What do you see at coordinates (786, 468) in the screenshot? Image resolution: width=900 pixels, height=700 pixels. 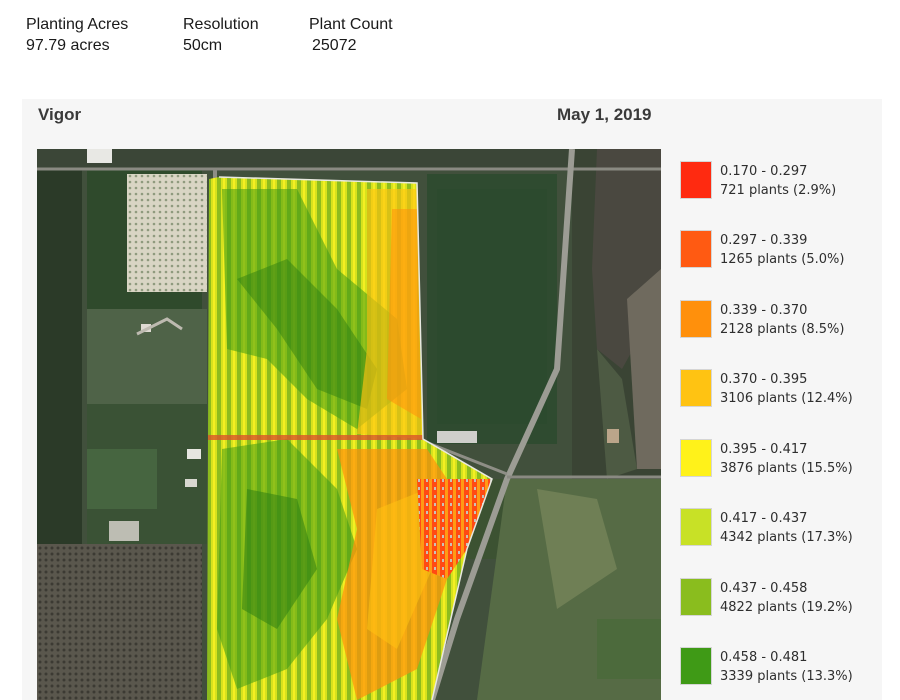 I see `legend-count: 3876 plants (15.5%)` at bounding box center [786, 468].